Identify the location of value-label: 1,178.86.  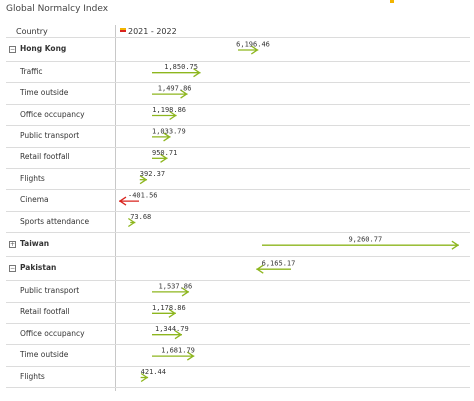
(169, 308).